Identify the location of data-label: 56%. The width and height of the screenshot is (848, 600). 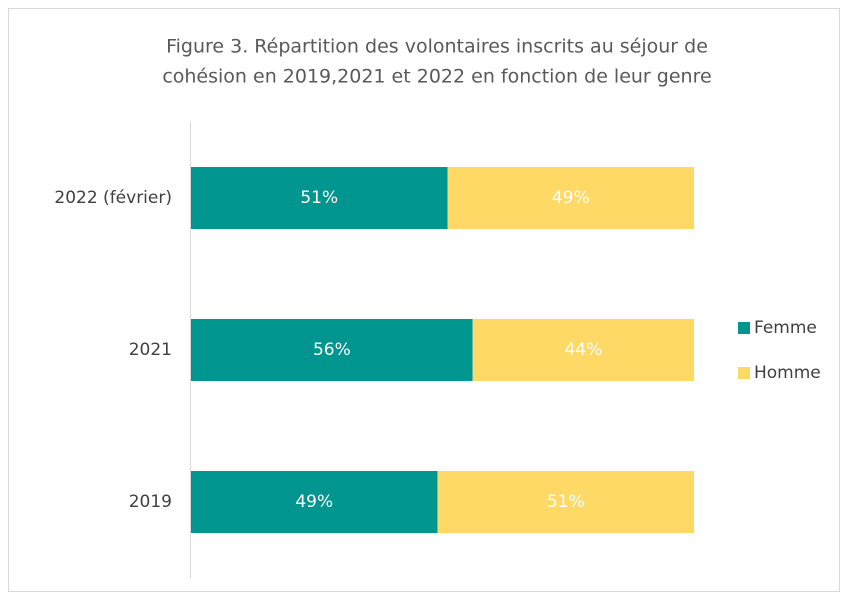
(332, 350).